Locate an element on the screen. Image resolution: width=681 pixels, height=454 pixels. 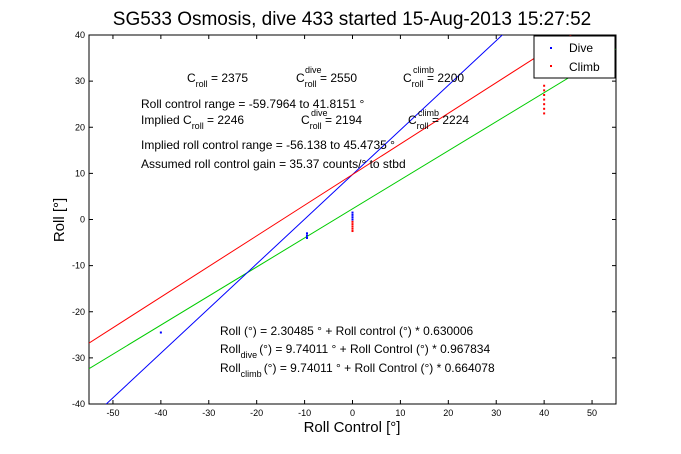
x-tick-label: -10 is located at coordinates (304, 413).